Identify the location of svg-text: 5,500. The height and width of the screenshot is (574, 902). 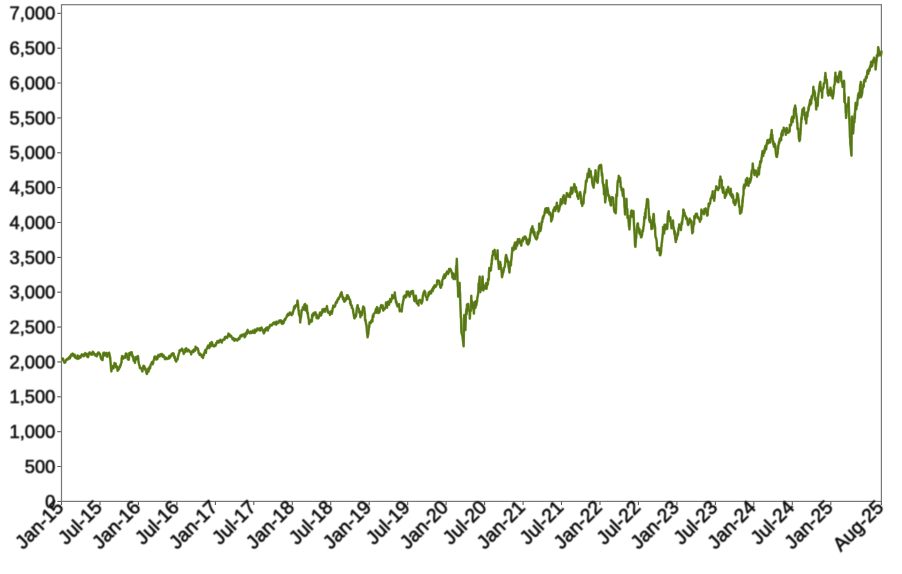
(33, 117).